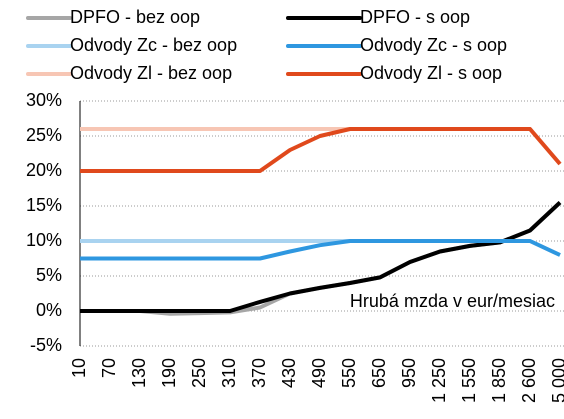  What do you see at coordinates (44, 135) in the screenshot?
I see `y-tick-label: 25%` at bounding box center [44, 135].